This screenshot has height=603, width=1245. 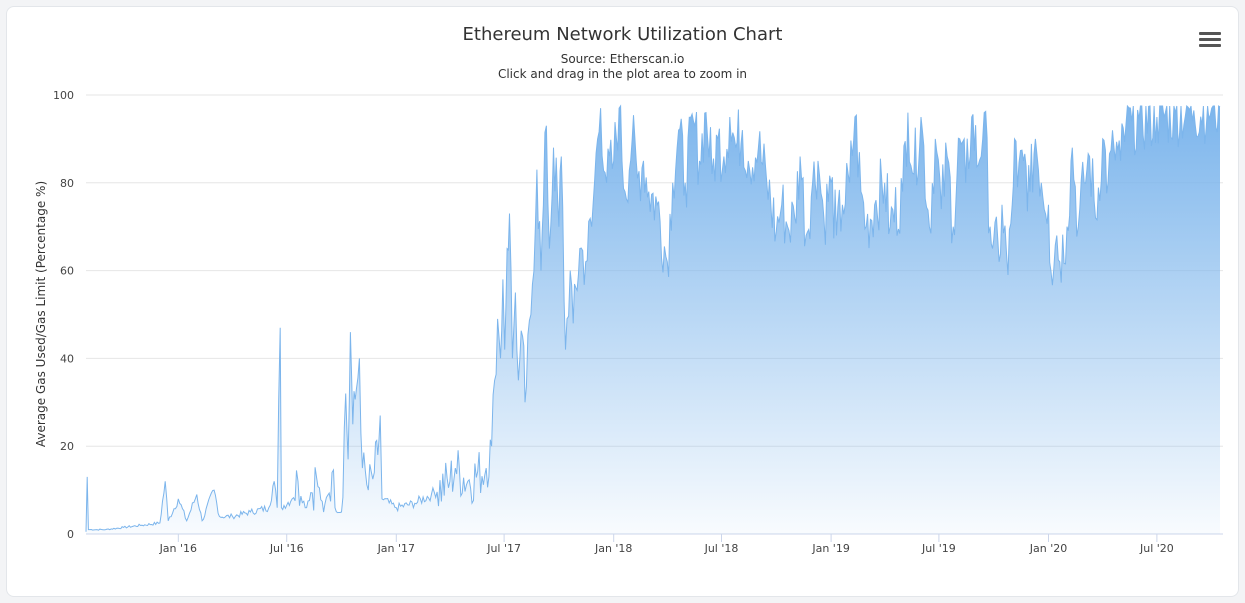 I want to click on y-tick-label: 0, so click(x=70, y=534).